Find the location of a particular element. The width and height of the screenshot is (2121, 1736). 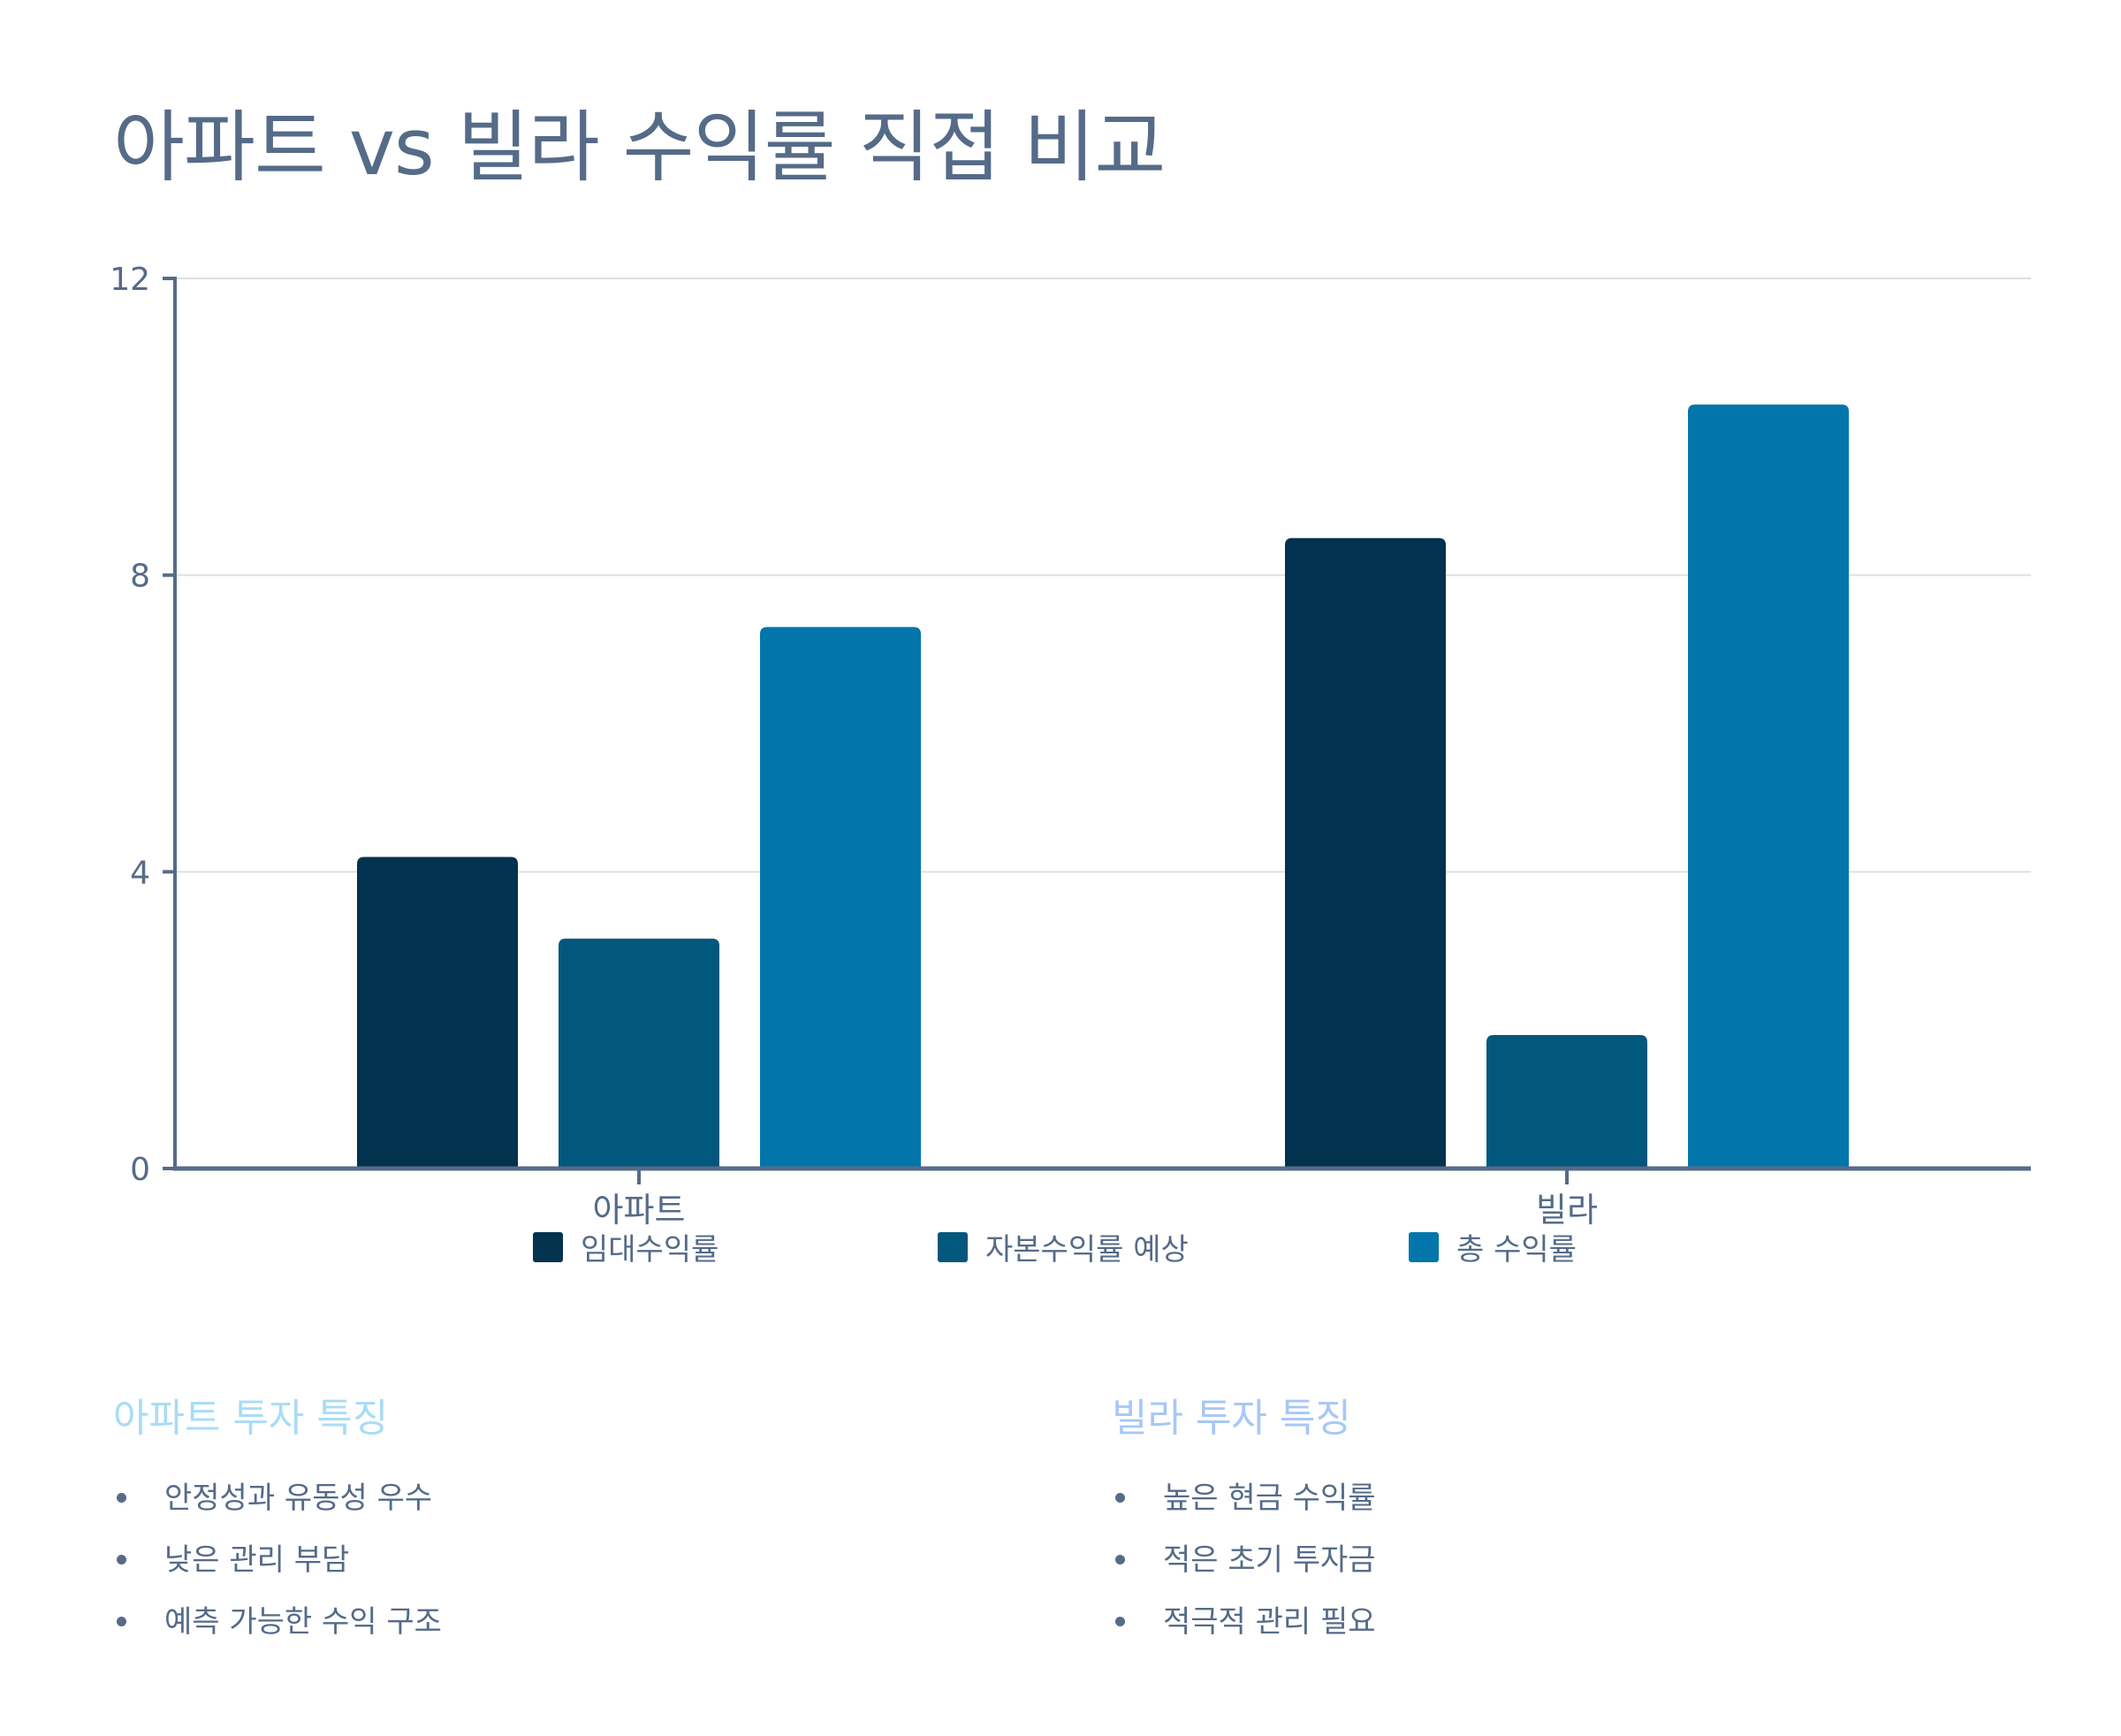

villa-features-list: 높은 현금 수익률 적은 초기 투자금 적극적 관리 필요 is located at coordinates (1510, 1569).